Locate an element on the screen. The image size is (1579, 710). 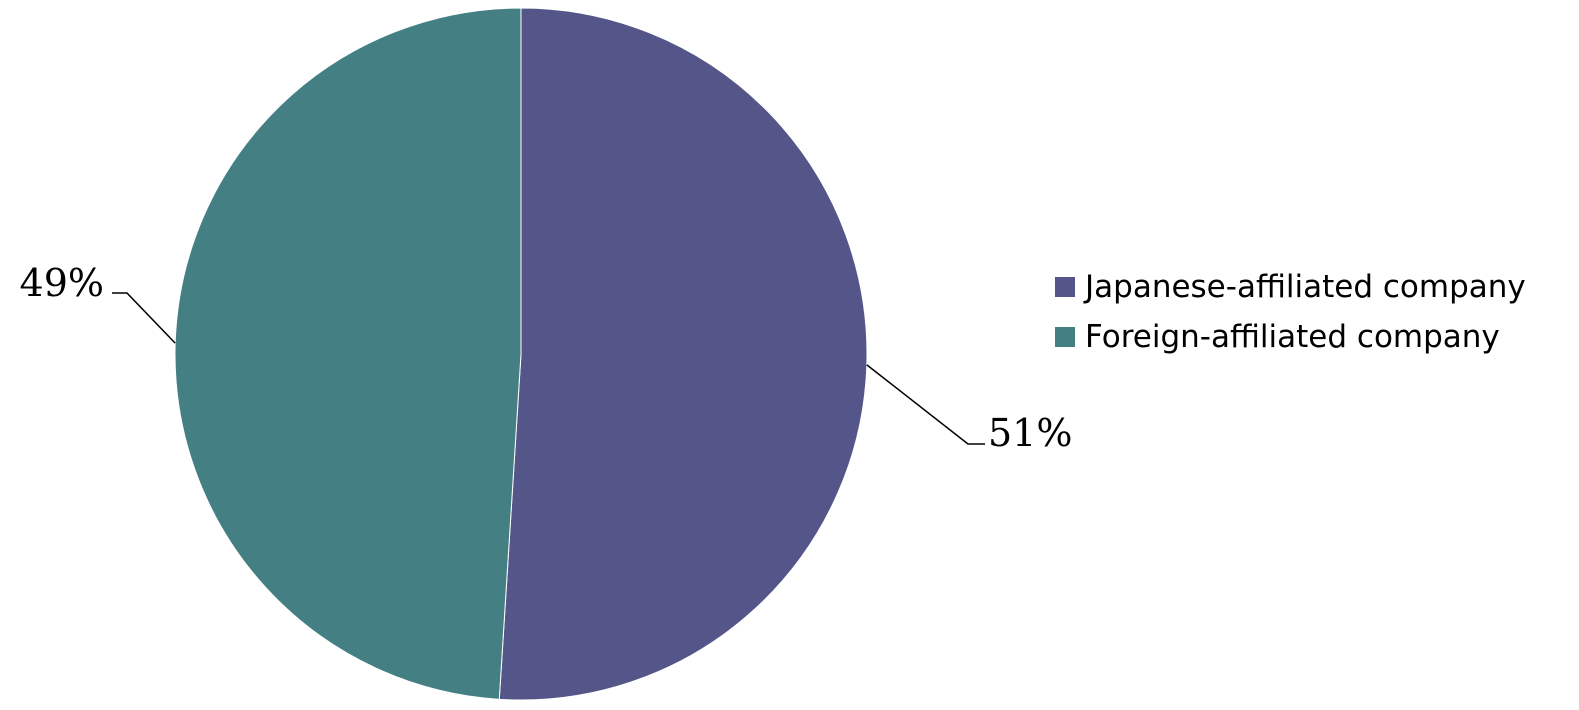
leader-line-foreign is located at coordinates (144, 318).